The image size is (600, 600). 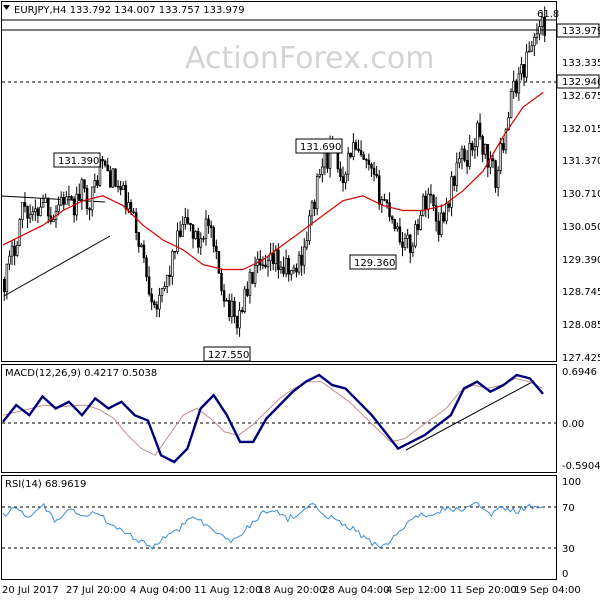 I want to click on annotation-label: 127.550, so click(x=228, y=355).